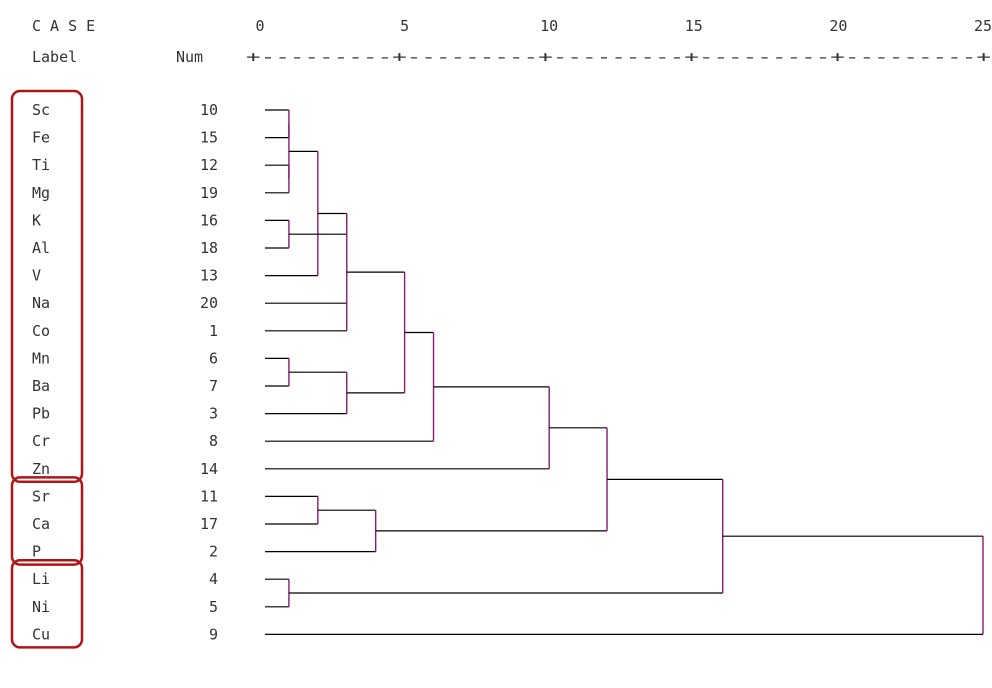 This screenshot has width=992, height=688. Describe the element at coordinates (41, 496) in the screenshot. I see `case-label: Sr` at that location.